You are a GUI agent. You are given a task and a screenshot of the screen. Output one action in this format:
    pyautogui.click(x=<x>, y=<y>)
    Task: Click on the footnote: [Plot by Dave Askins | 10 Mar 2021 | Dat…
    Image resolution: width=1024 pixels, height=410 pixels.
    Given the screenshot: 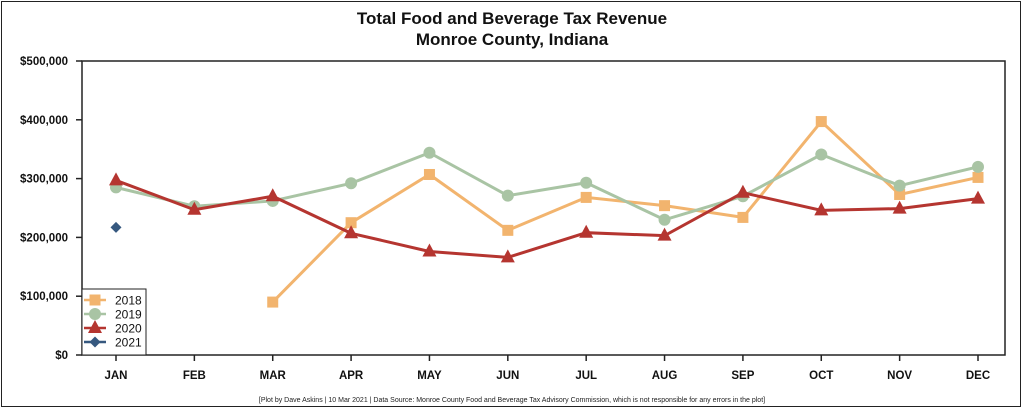 What is the action you would take?
    pyautogui.click(x=512, y=400)
    